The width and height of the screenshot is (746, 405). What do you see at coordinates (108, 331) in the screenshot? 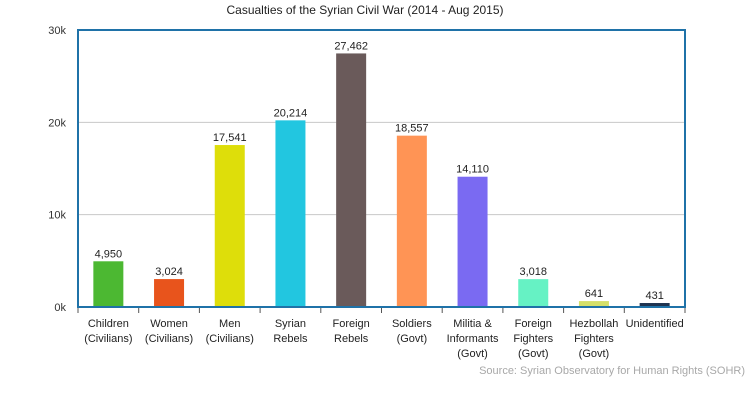
I see `category-label: Children (Civilians)` at bounding box center [108, 331].